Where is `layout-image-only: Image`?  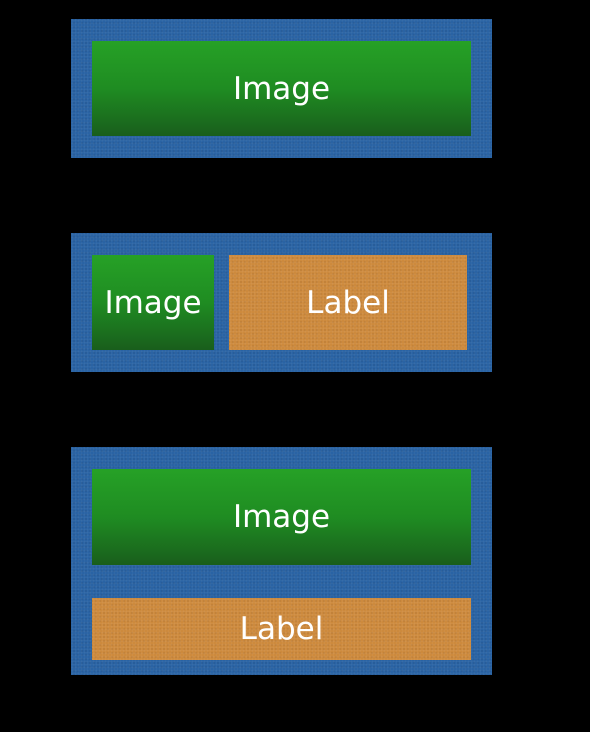
layout-image-only: Image is located at coordinates (281, 88).